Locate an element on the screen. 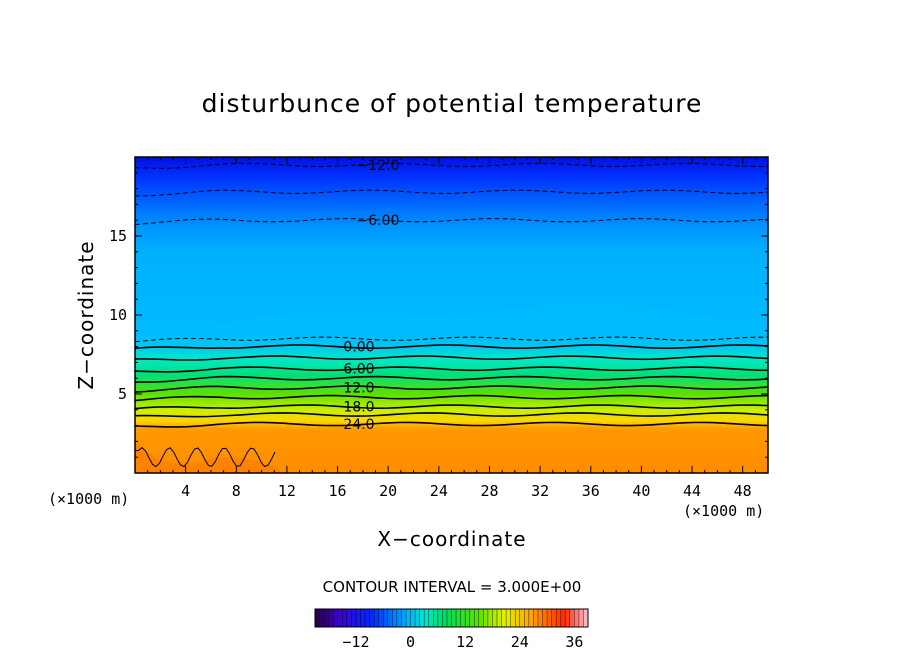  chart-title: disturbunce of potential temperature is located at coordinates (452, 103).